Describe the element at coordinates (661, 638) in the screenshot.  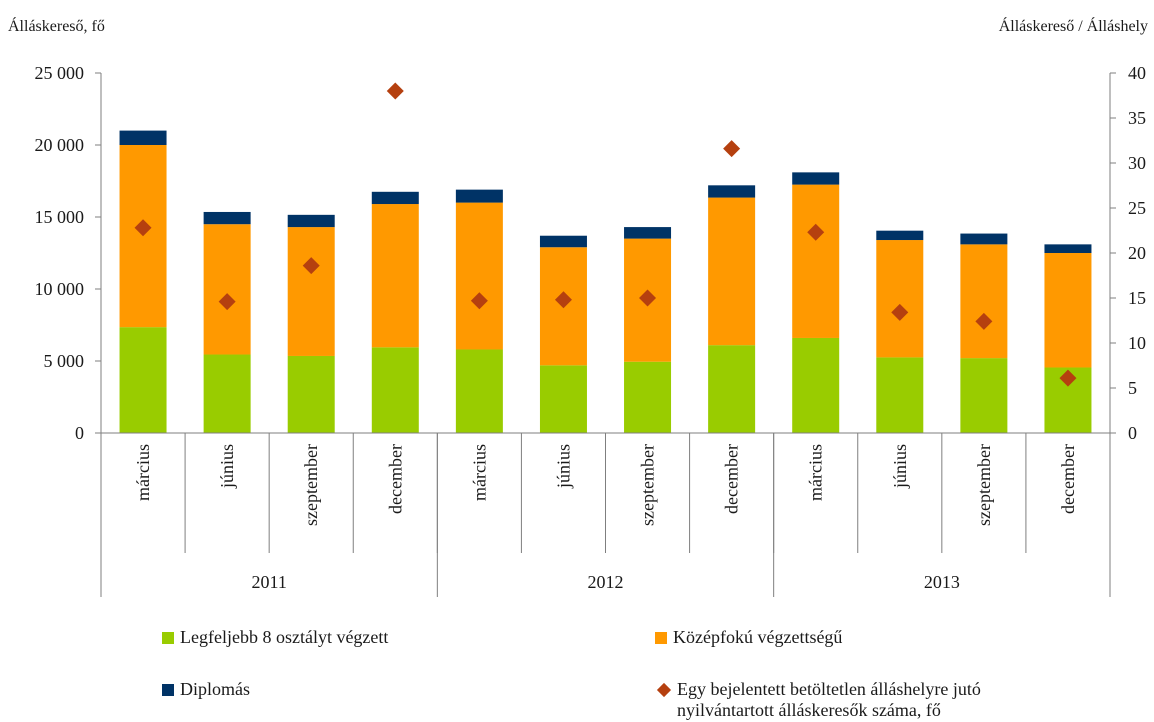
I see `legend-swatch-secondary` at that location.